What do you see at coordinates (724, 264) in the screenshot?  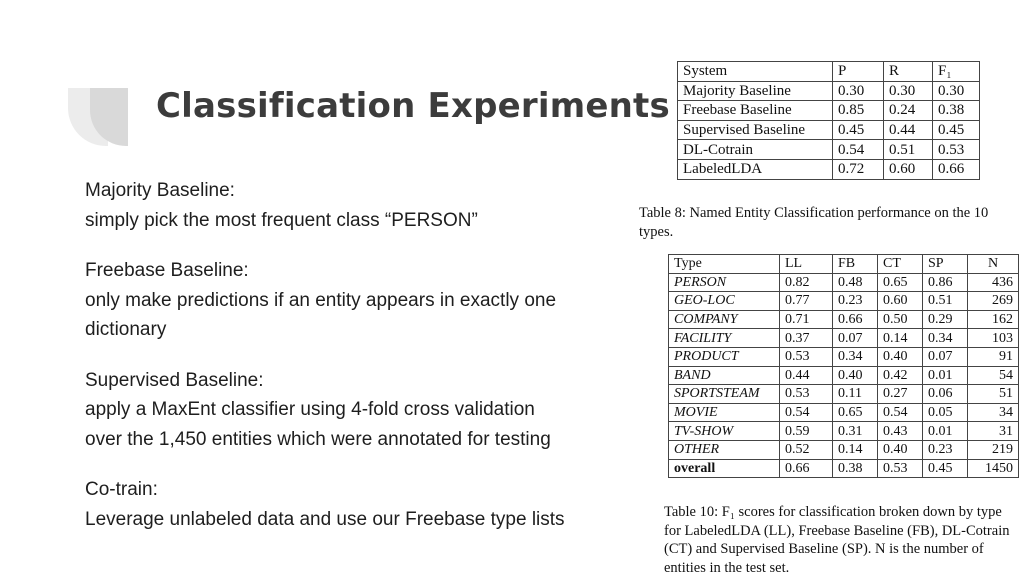 I see `table-header-cell: Type` at bounding box center [724, 264].